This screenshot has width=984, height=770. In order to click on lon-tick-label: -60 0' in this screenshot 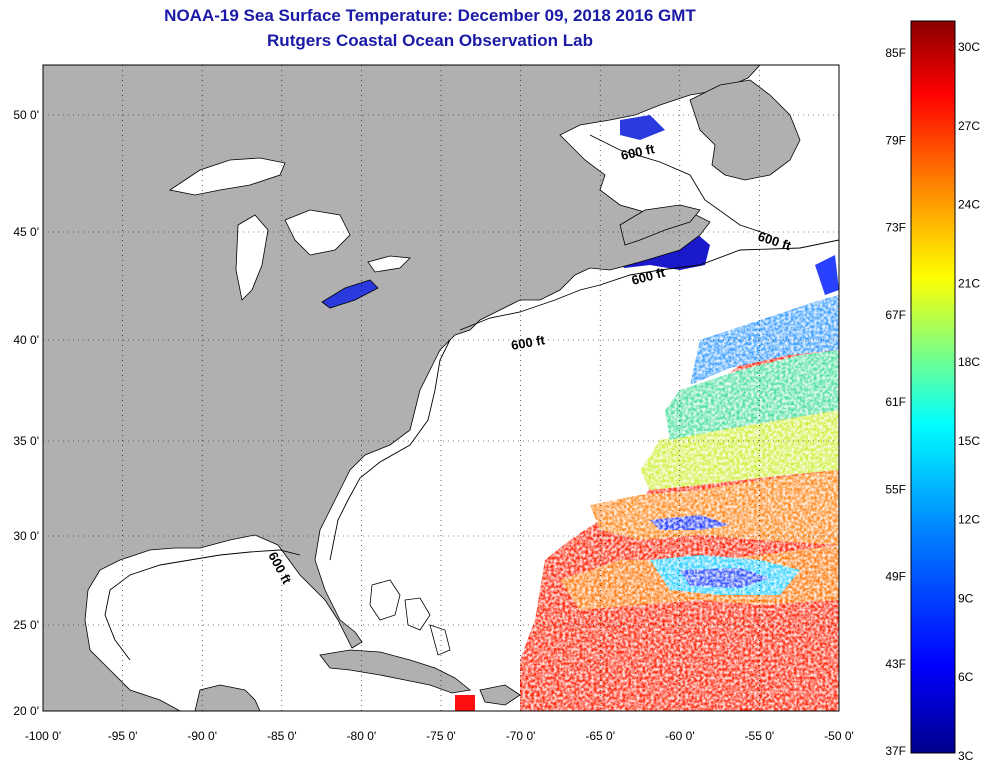, I will do `click(680, 736)`.